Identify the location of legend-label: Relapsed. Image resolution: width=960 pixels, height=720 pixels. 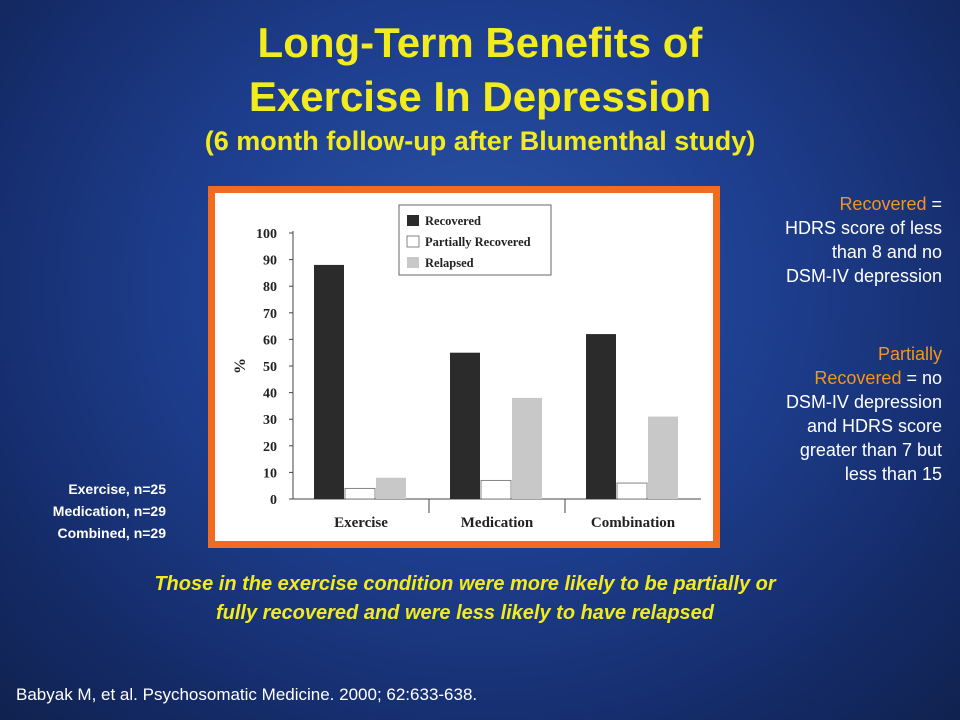
(449, 263).